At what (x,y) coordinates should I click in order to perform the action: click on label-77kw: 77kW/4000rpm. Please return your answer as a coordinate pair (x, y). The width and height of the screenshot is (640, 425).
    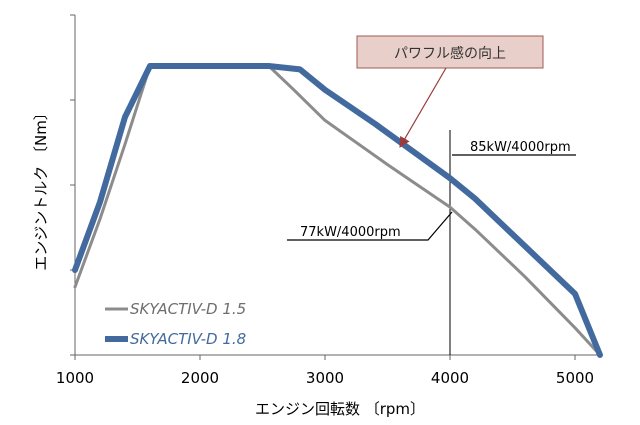
    Looking at the image, I should click on (350, 232).